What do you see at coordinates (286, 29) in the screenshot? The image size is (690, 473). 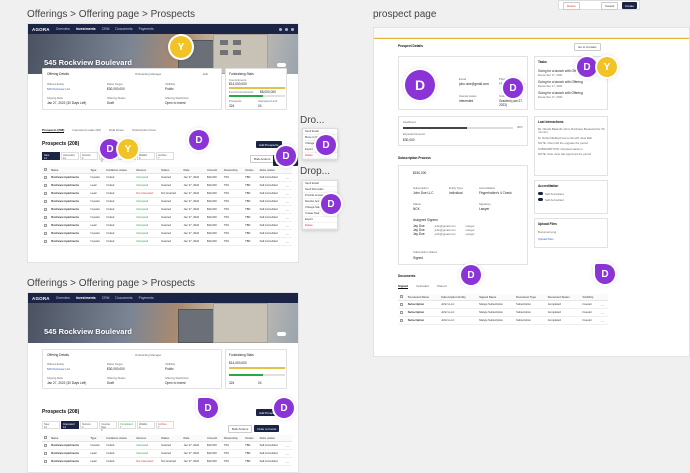 I see `bell-icon` at bounding box center [286, 29].